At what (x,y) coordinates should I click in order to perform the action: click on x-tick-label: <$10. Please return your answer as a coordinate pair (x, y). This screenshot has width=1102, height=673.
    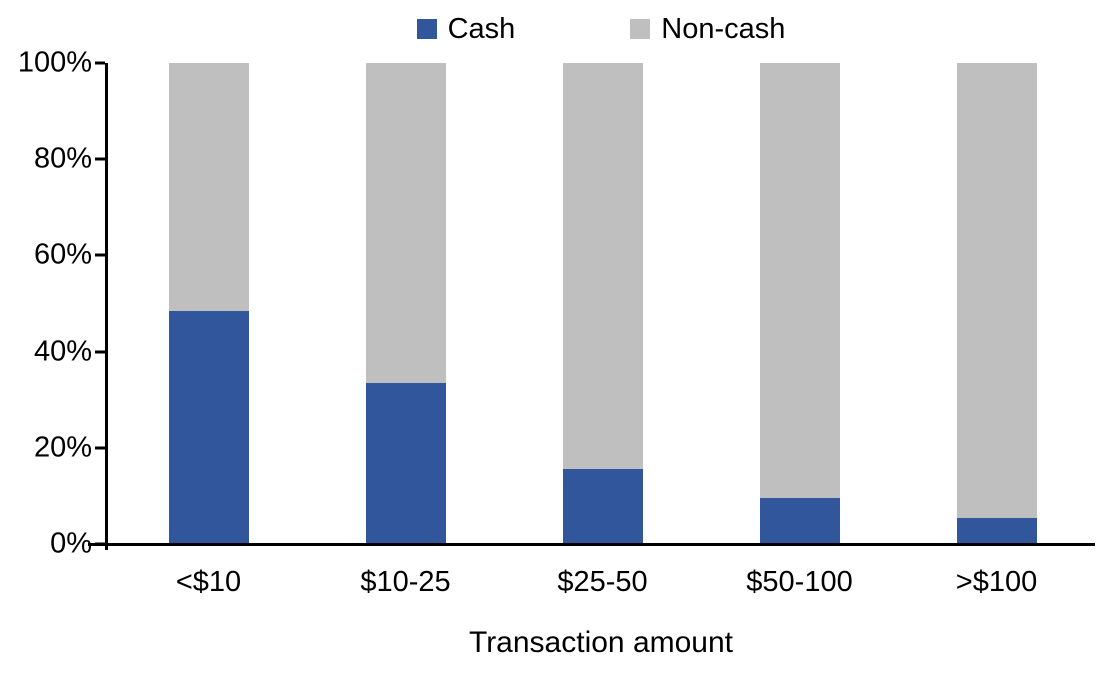
    Looking at the image, I should click on (208, 582).